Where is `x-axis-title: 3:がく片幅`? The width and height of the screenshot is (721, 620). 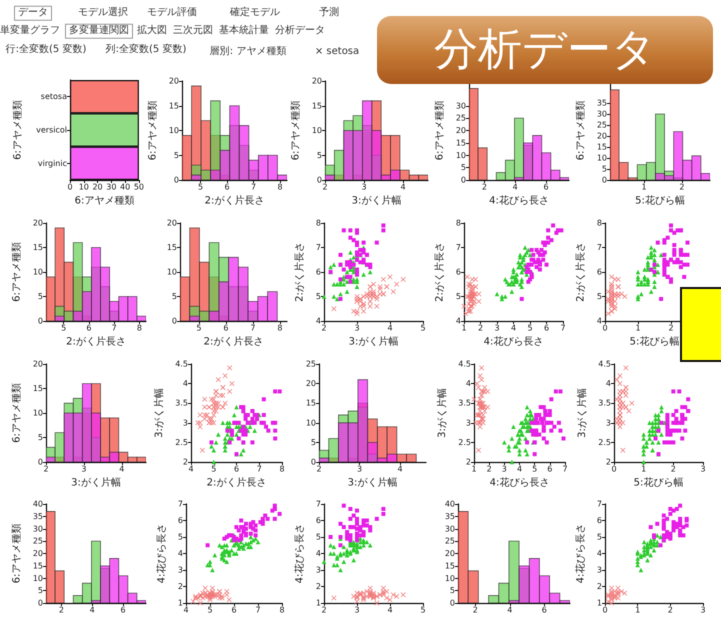
x-axis-title: 3:がく片幅 is located at coordinates (373, 341).